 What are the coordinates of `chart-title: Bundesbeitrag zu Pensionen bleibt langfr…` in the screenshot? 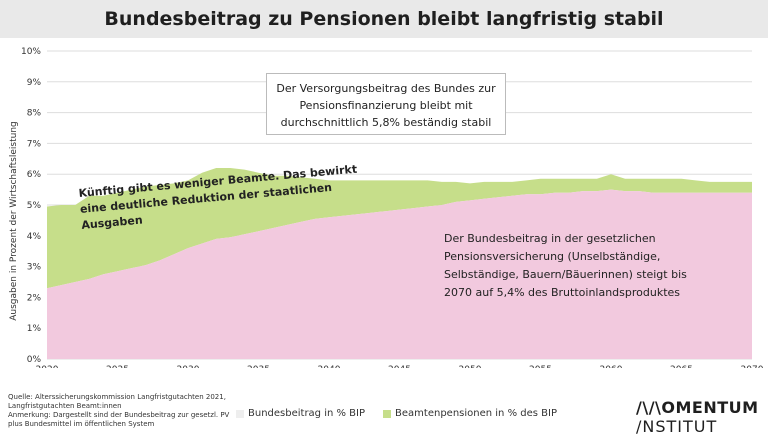 It's located at (384, 19).